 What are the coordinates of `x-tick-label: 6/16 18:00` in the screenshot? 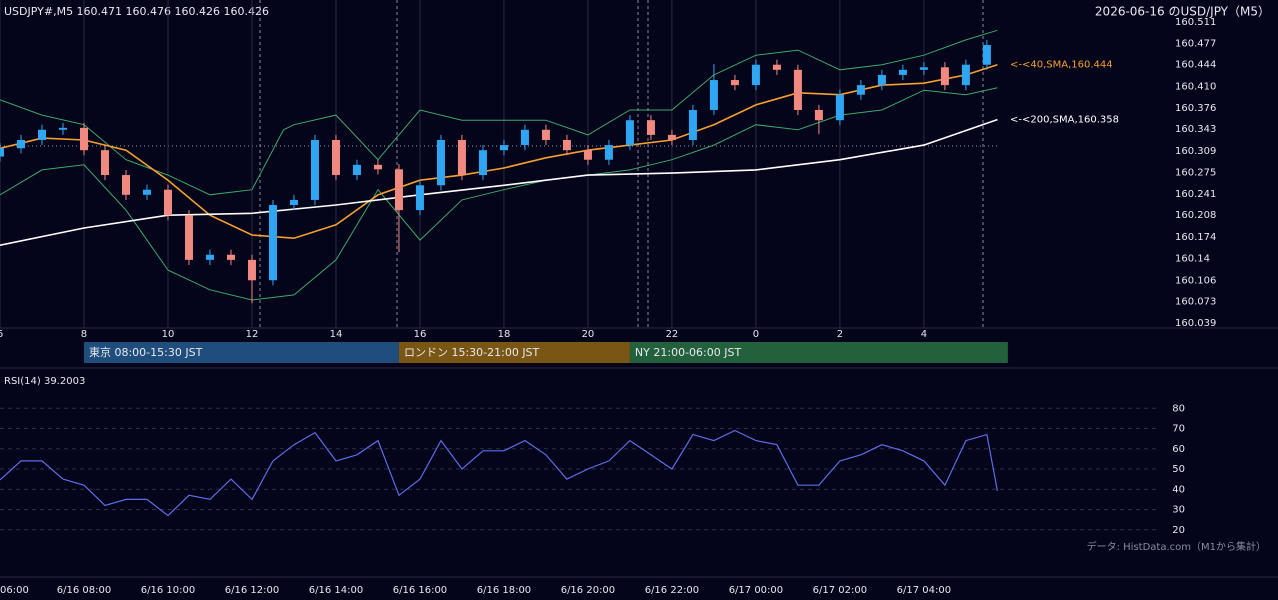 It's located at (504, 590).